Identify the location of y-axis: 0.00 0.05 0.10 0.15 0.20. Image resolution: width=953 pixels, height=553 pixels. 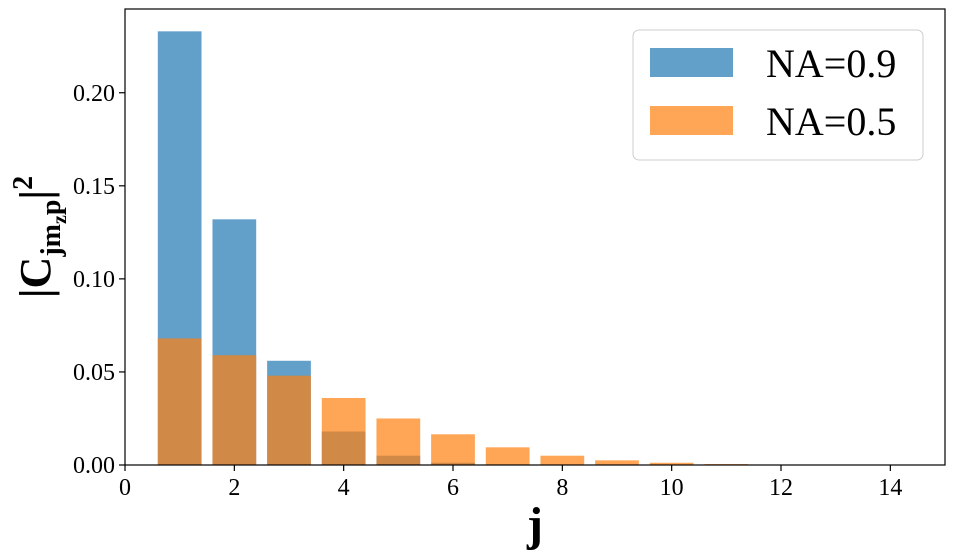
(99, 280).